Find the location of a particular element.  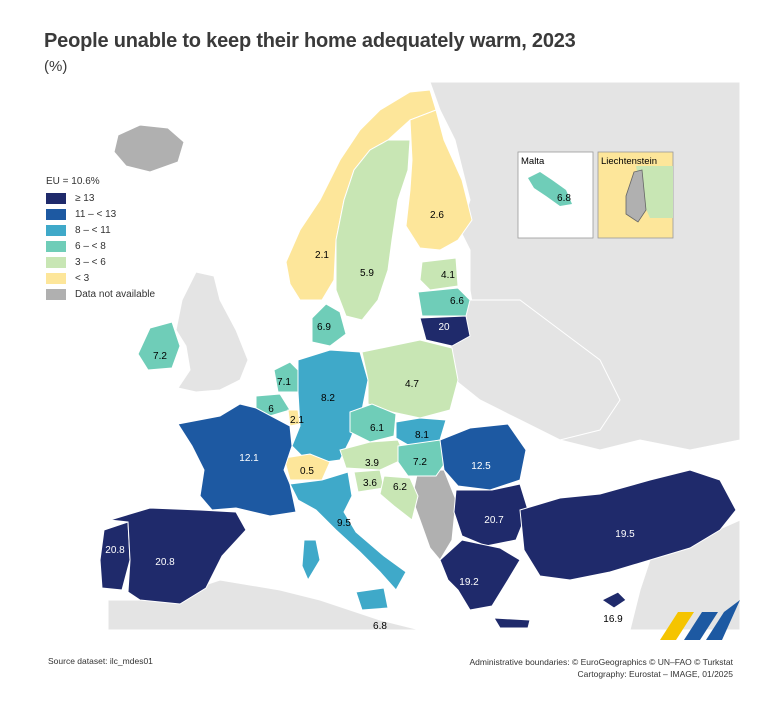

label-bulgaria: 20.7 is located at coordinates (494, 520).